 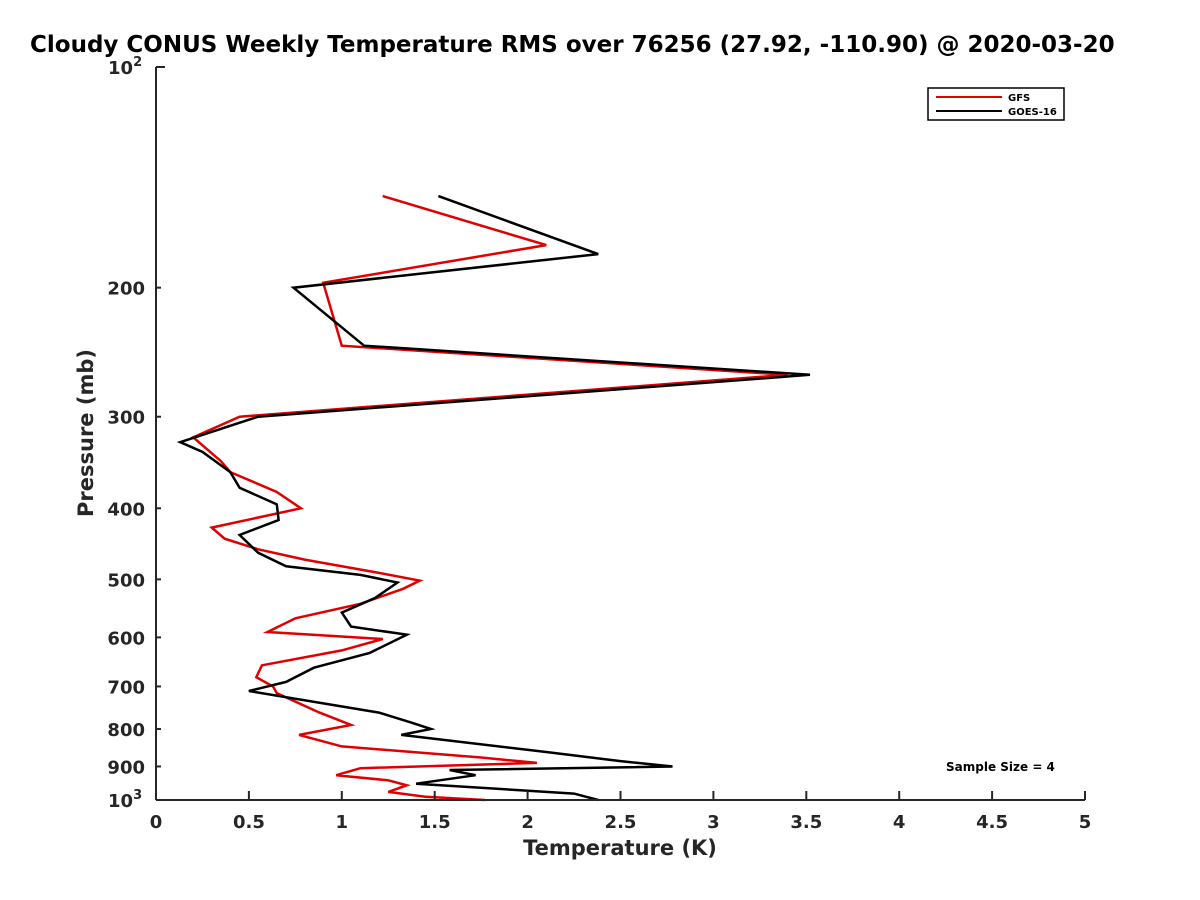 What do you see at coordinates (1000, 767) in the screenshot?
I see `sample-size-annotation: Sample Size = 4` at bounding box center [1000, 767].